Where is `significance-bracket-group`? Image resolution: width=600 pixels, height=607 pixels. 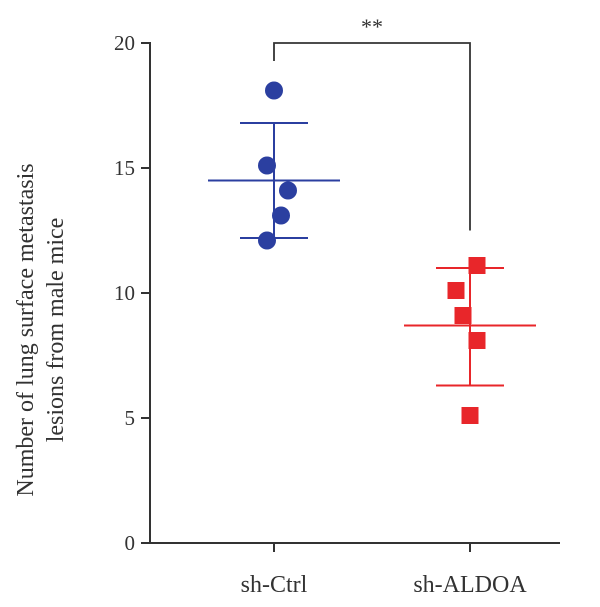
significance-bracket-group is located at coordinates (372, 136).